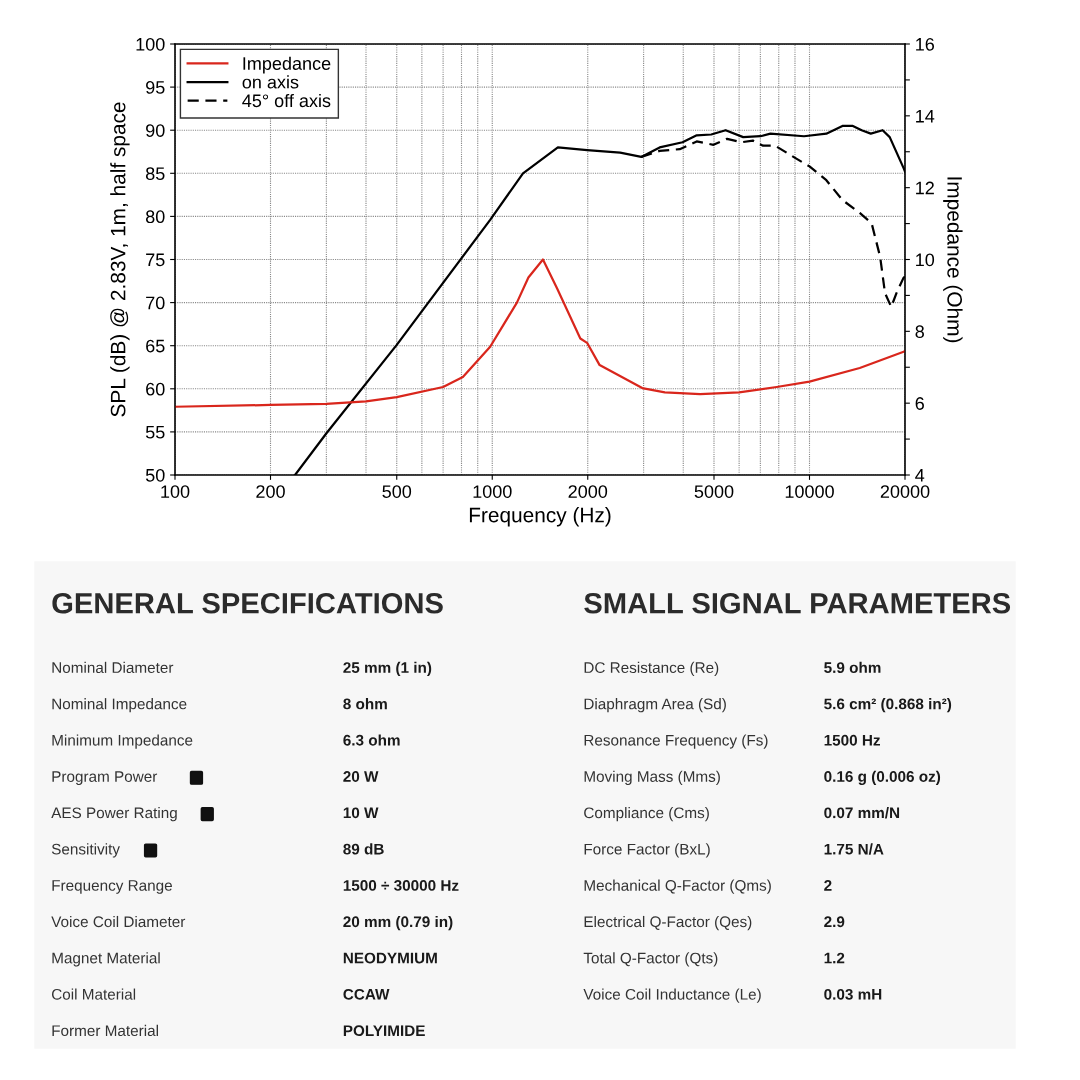 This screenshot has height=1080, width=1080. What do you see at coordinates (828, 885) in the screenshot?
I see `text: 2` at bounding box center [828, 885].